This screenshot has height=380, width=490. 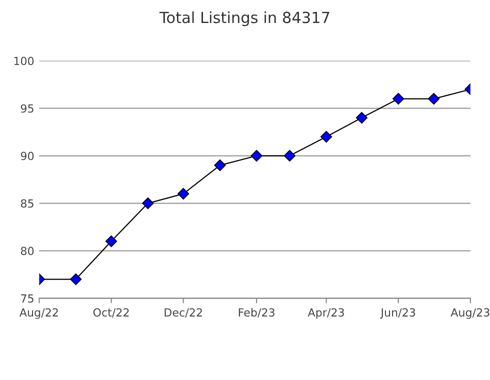 I want to click on x-tick-label: Dec/22, so click(x=183, y=313).